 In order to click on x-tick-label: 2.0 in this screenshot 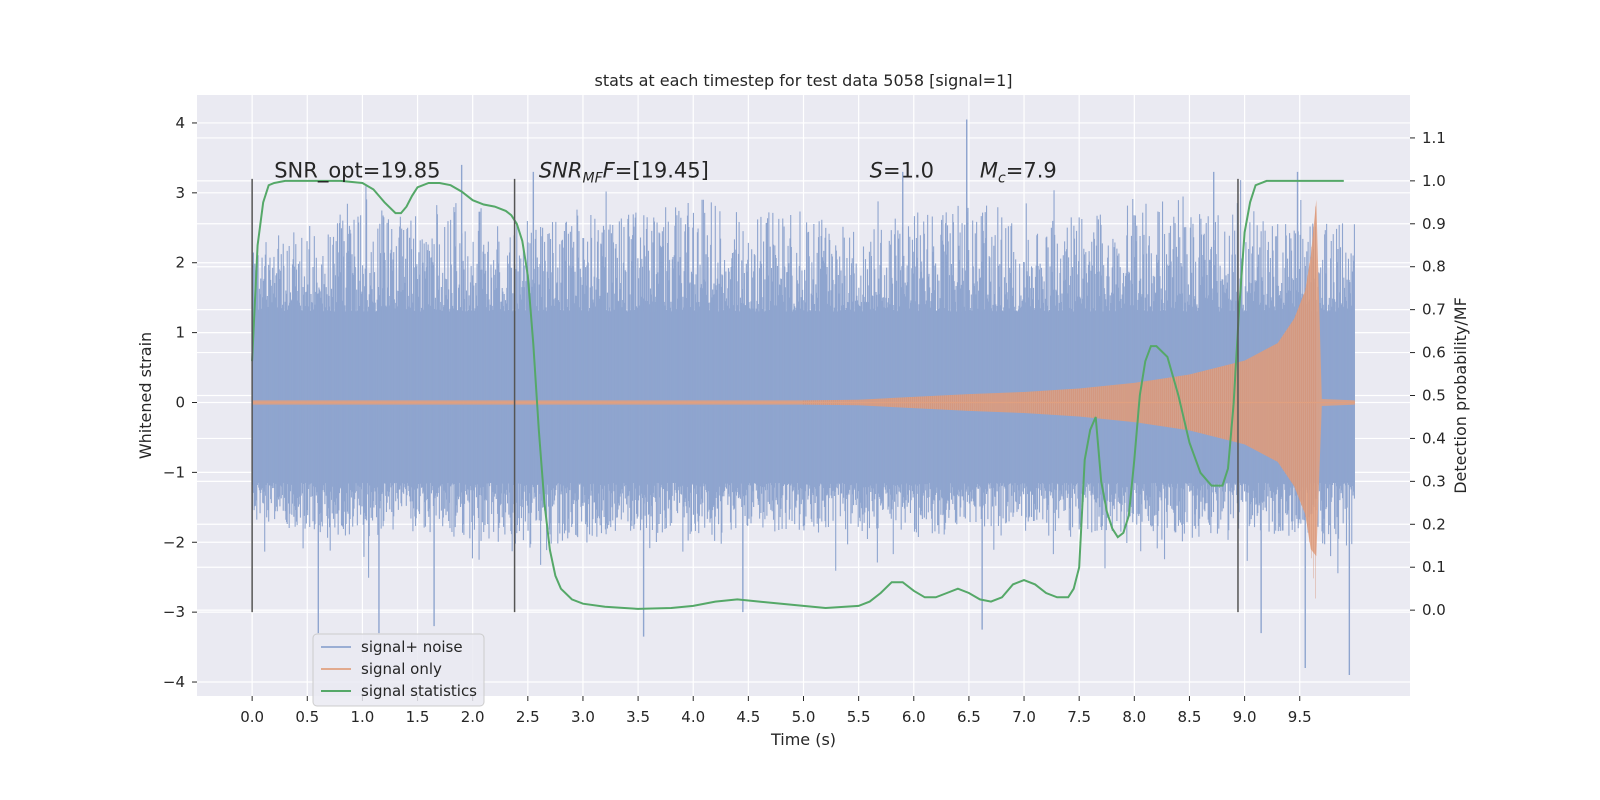, I will do `click(473, 717)`.